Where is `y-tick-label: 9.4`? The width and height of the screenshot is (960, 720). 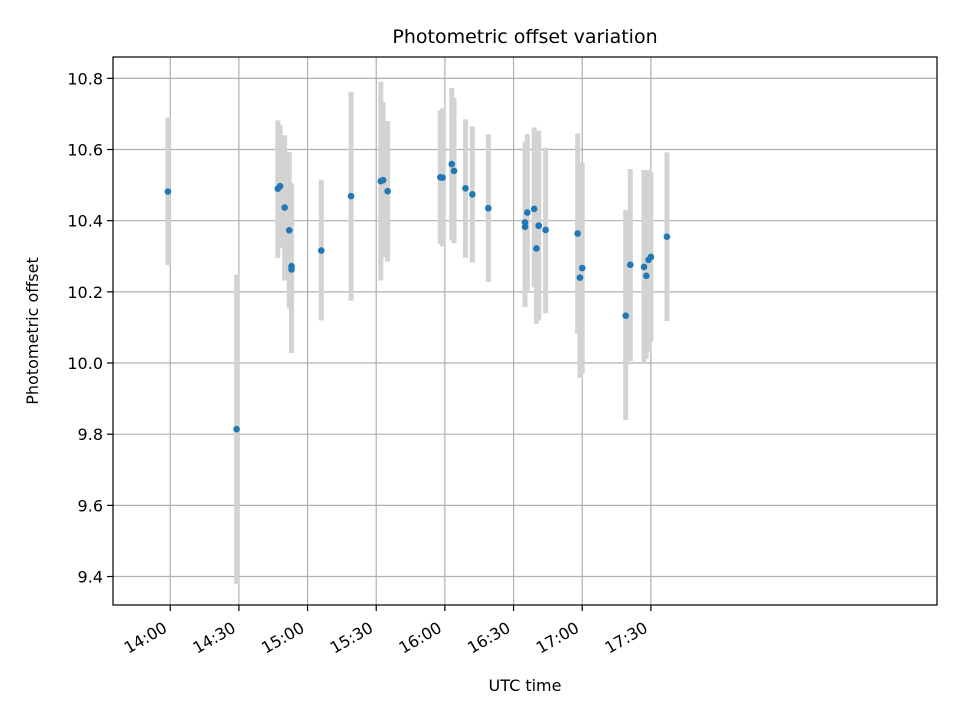 y-tick-label: 9.4 is located at coordinates (90, 577).